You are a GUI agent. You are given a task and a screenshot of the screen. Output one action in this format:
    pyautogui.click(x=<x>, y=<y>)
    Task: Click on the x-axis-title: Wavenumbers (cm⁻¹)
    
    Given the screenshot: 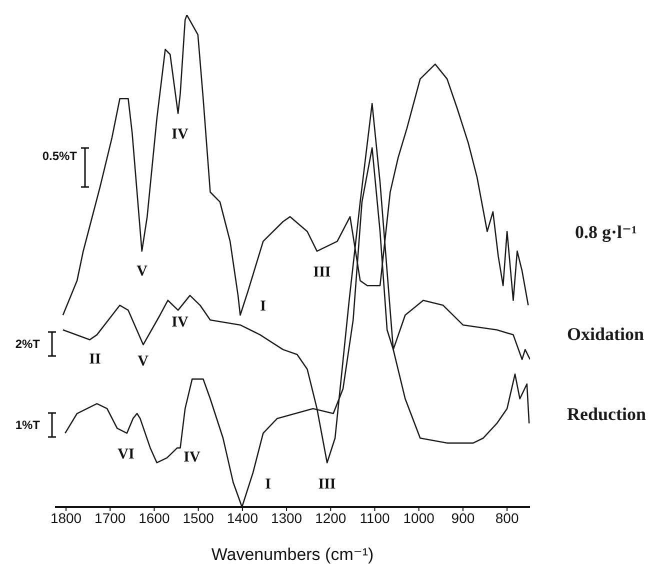 What is the action you would take?
    pyautogui.click(x=292, y=554)
    